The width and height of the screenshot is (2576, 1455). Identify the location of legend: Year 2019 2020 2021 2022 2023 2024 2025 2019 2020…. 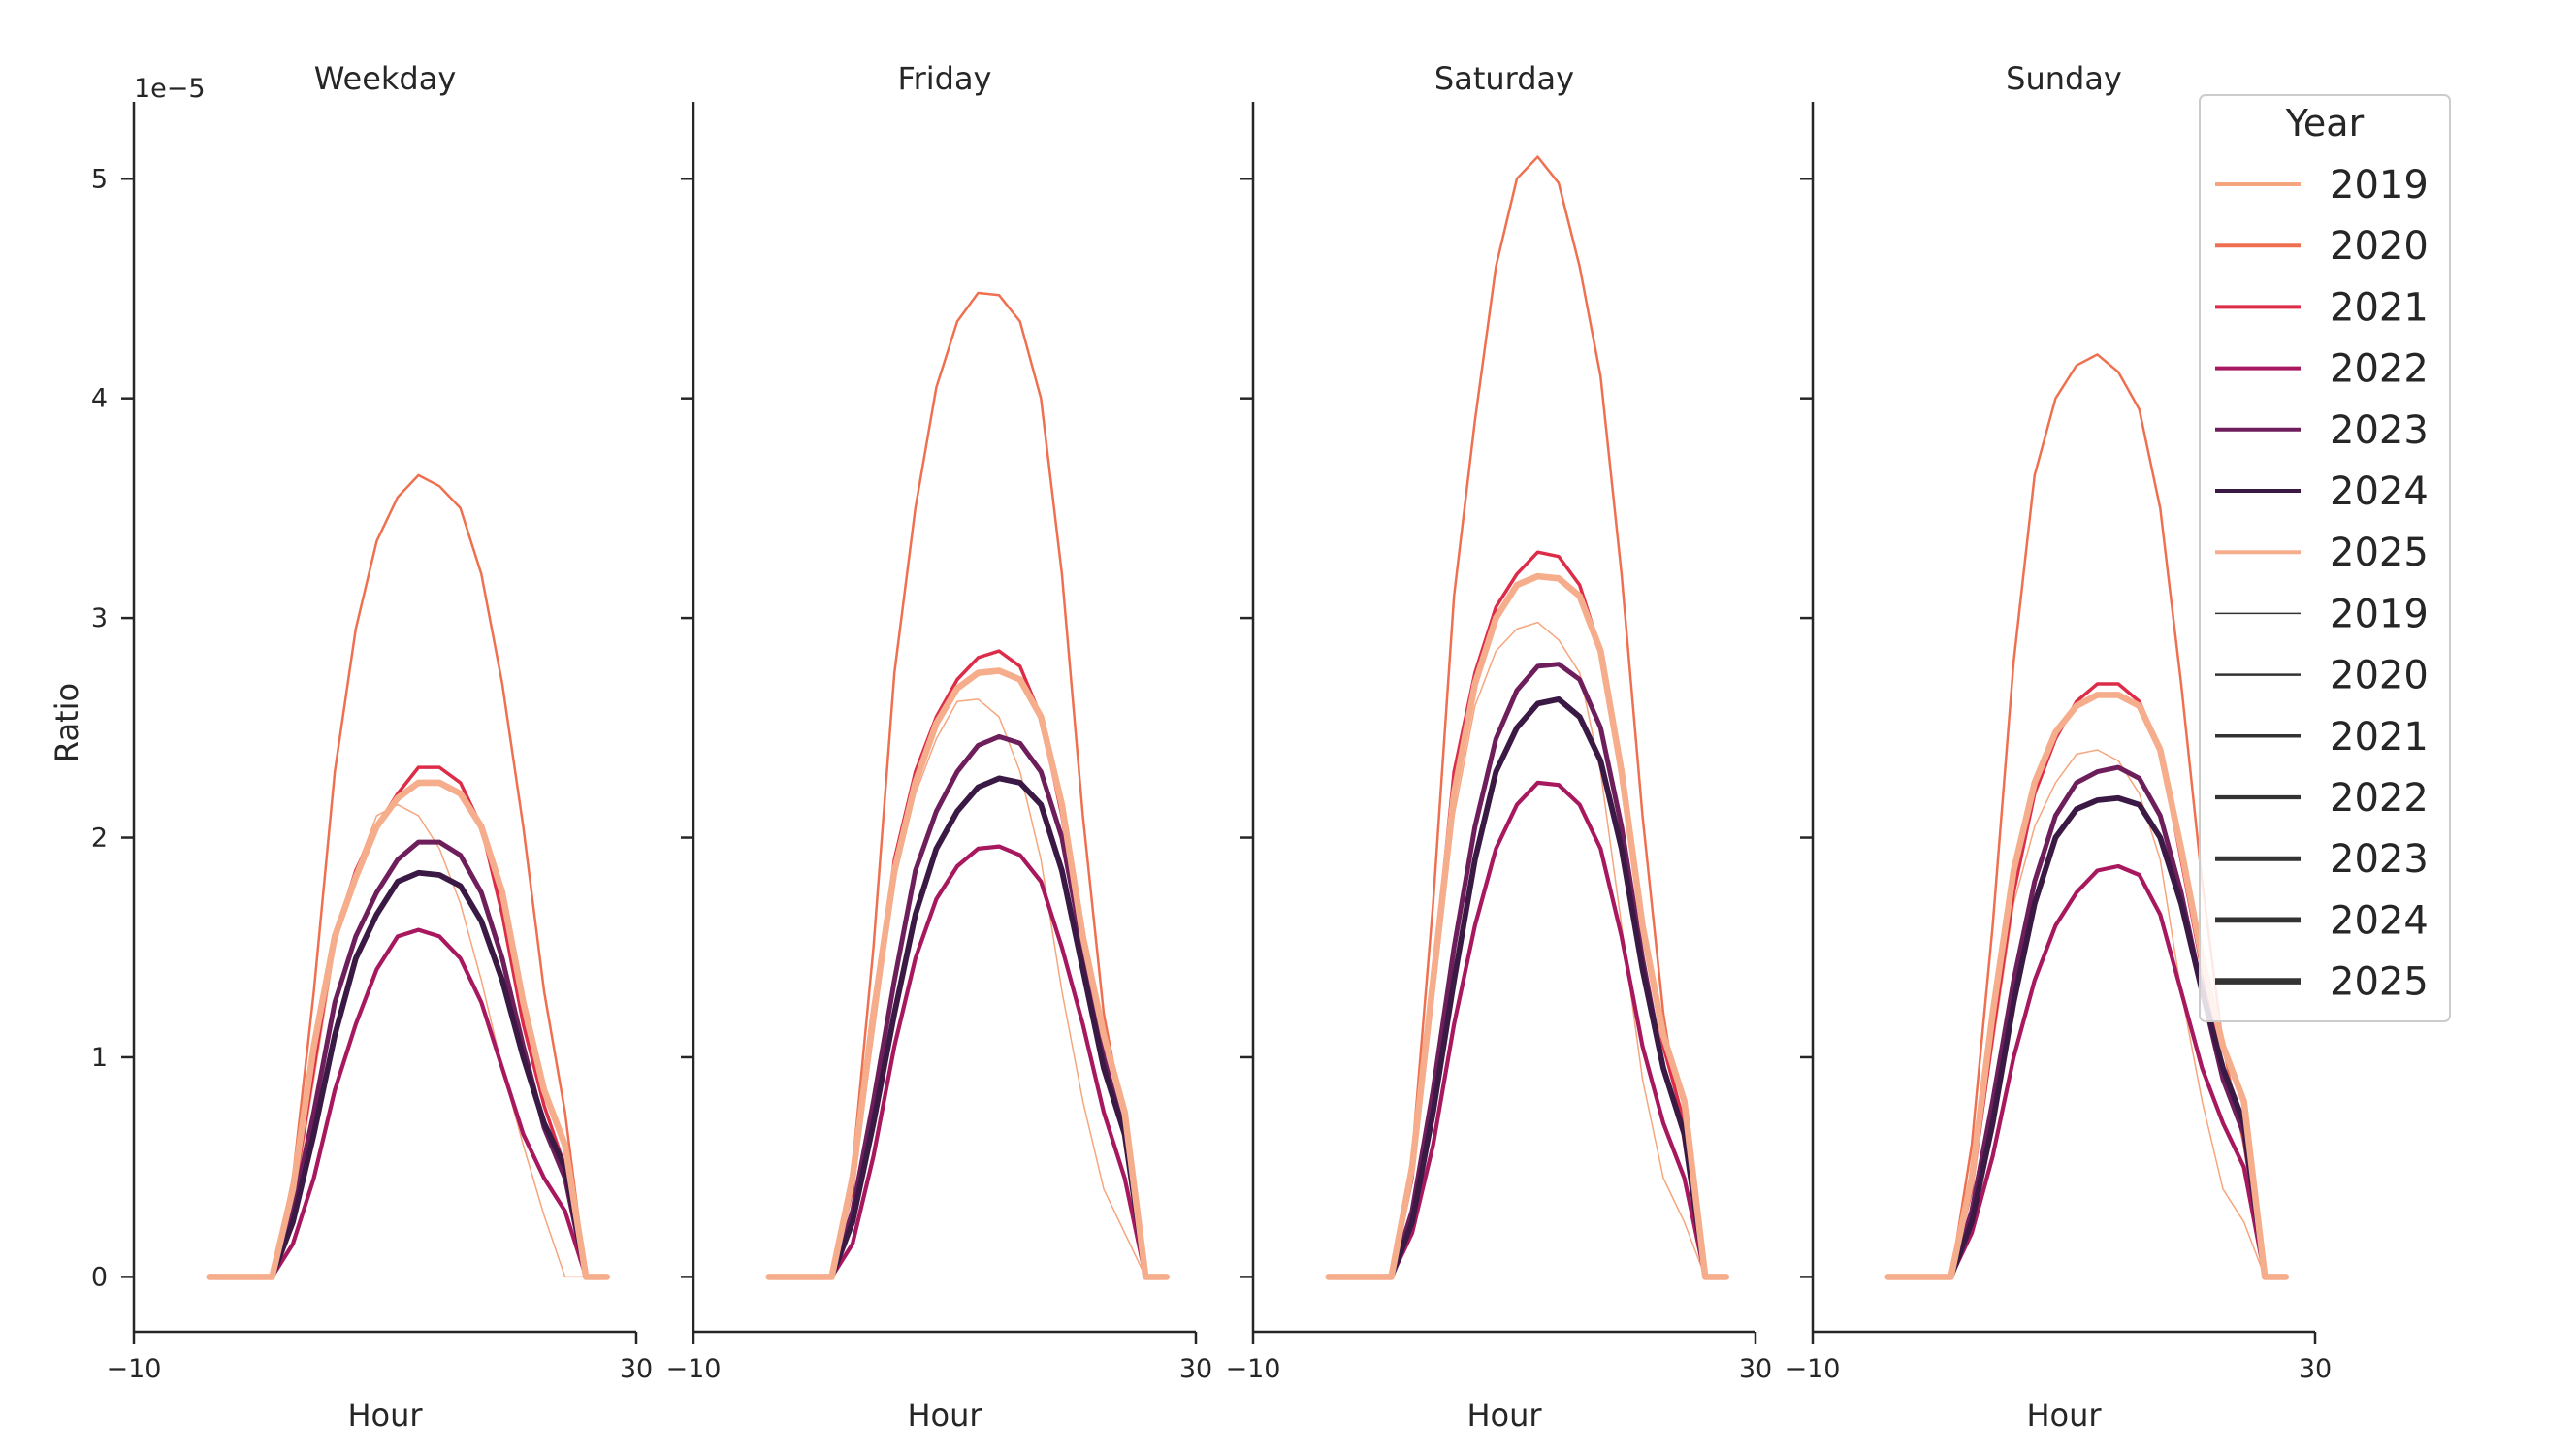
(2325, 558).